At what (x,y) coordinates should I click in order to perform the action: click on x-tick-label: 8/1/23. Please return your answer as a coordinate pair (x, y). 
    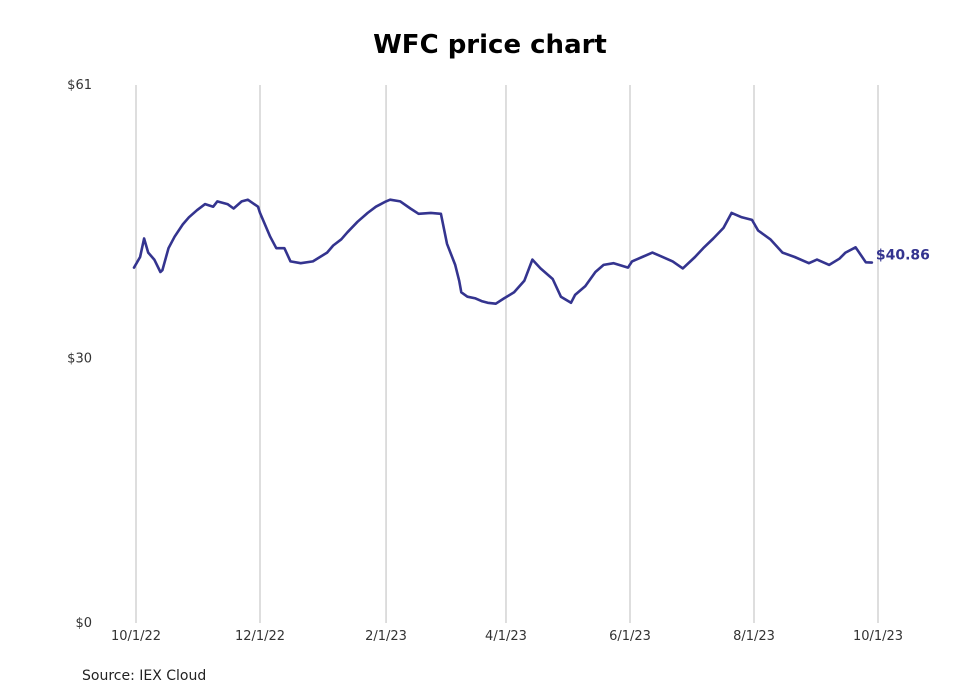
    Looking at the image, I should click on (754, 636).